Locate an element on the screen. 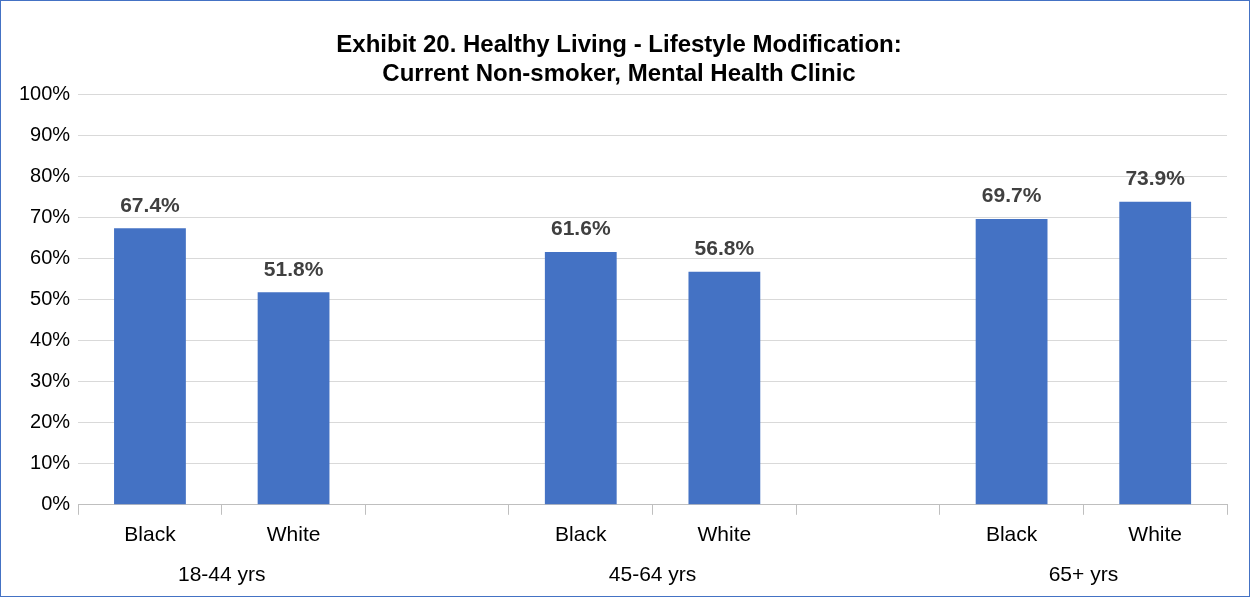 The width and height of the screenshot is (1250, 597). chart-title: Exhibit 20. Healthy Living - Lifestyle Modification: Current Non-smoker, Mental Health Clinic is located at coordinates (619, 58).